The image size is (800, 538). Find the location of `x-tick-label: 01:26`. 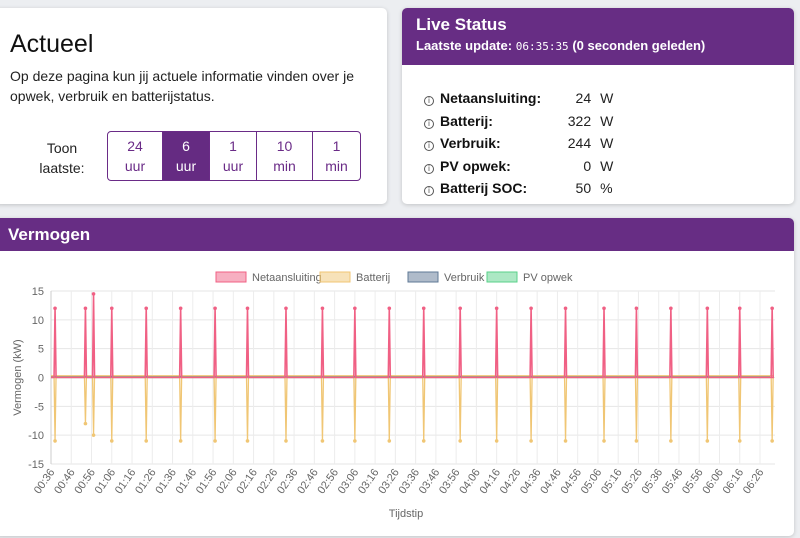

x-tick-label: 01:26 is located at coordinates (146, 481).